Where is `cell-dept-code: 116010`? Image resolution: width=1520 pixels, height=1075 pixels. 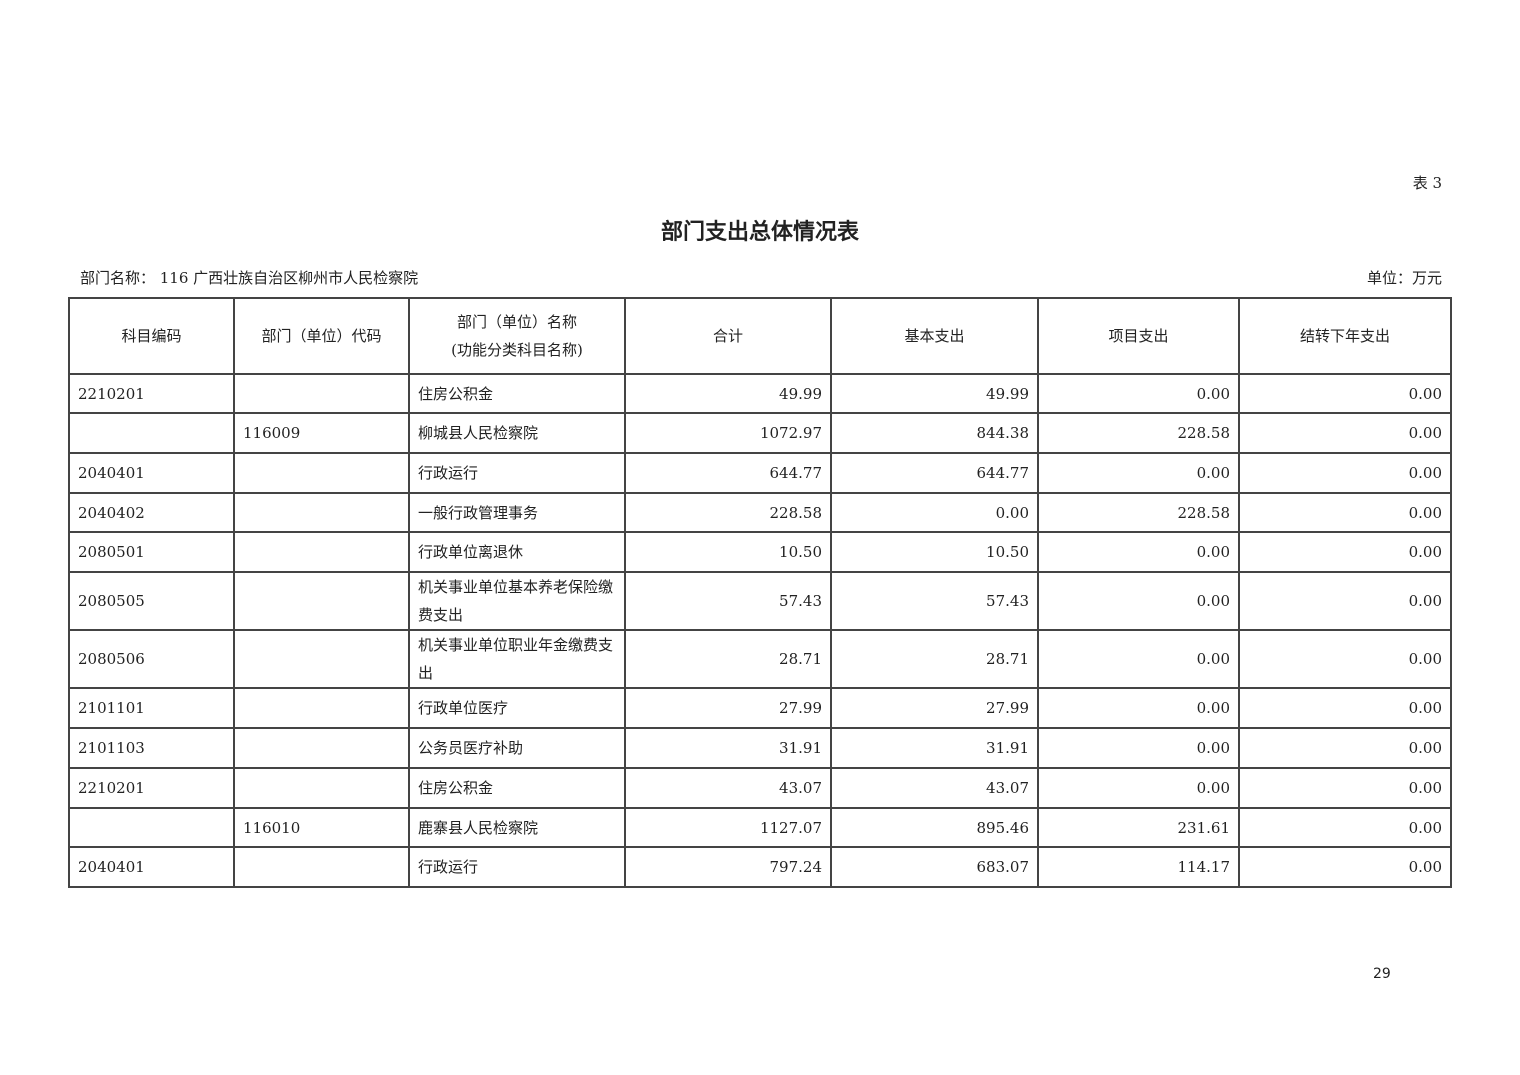
cell-dept-code: 116010 is located at coordinates (321, 827).